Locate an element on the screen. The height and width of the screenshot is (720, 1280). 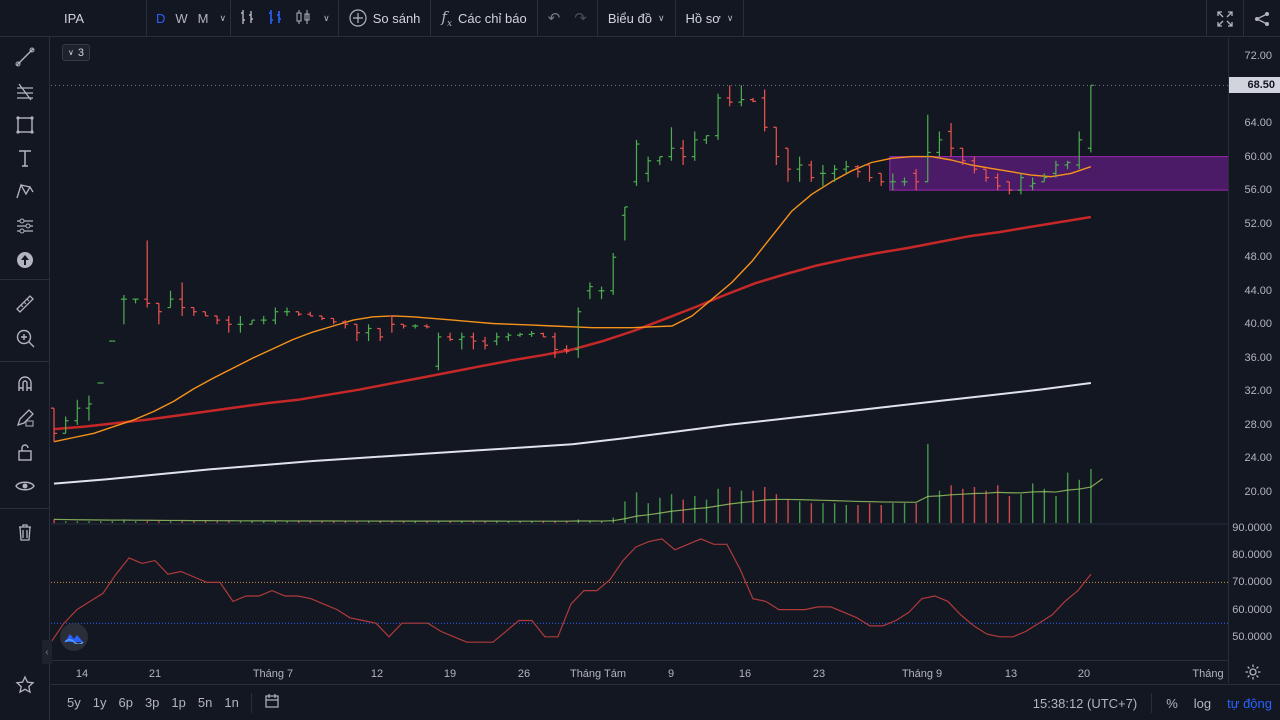
bars-style-icon is located at coordinates (247, 18).